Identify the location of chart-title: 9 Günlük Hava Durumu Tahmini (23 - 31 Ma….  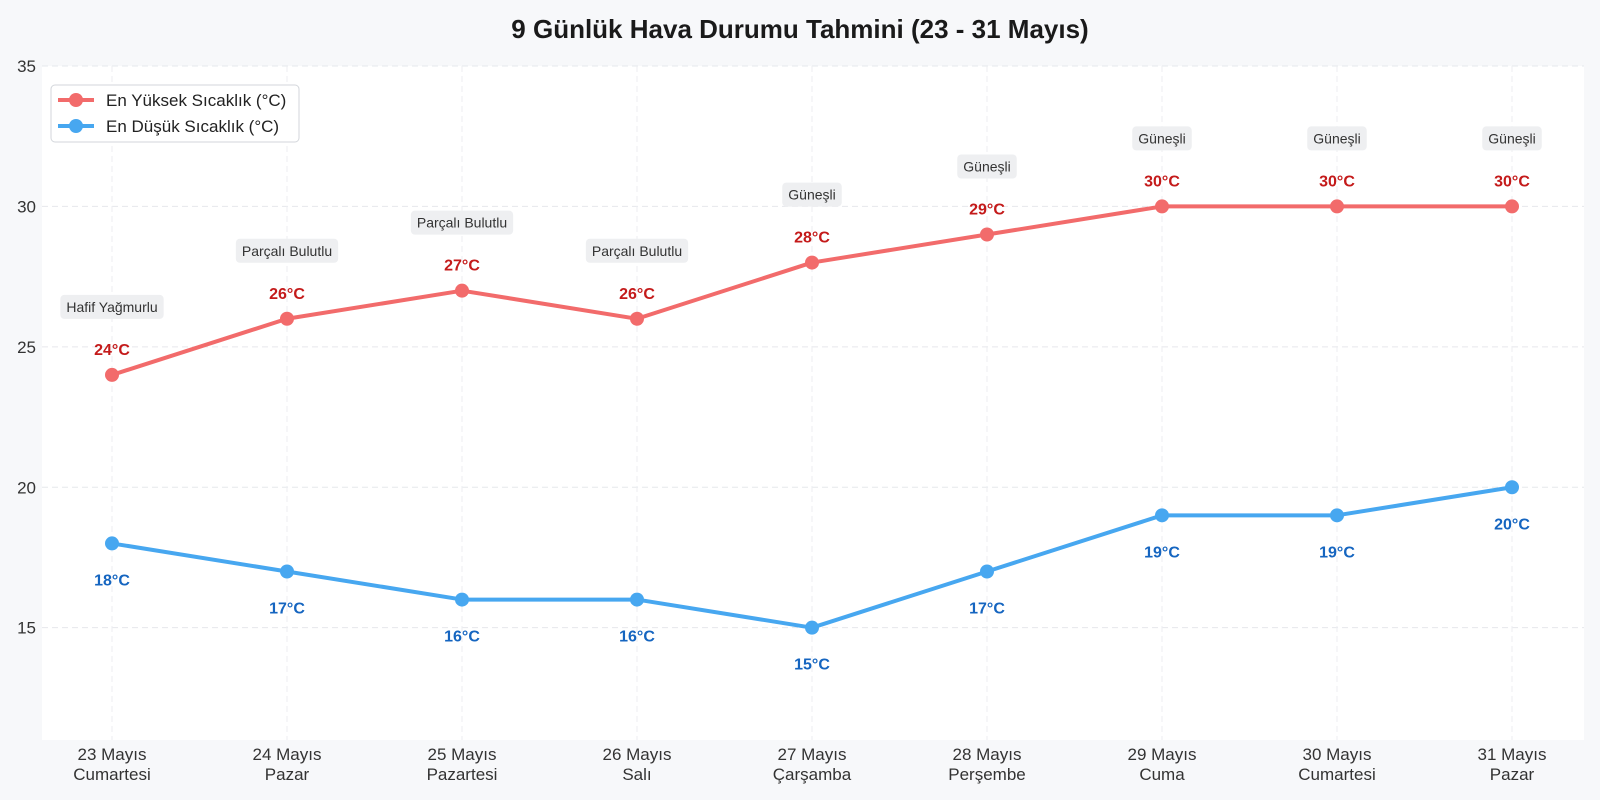
(799, 29).